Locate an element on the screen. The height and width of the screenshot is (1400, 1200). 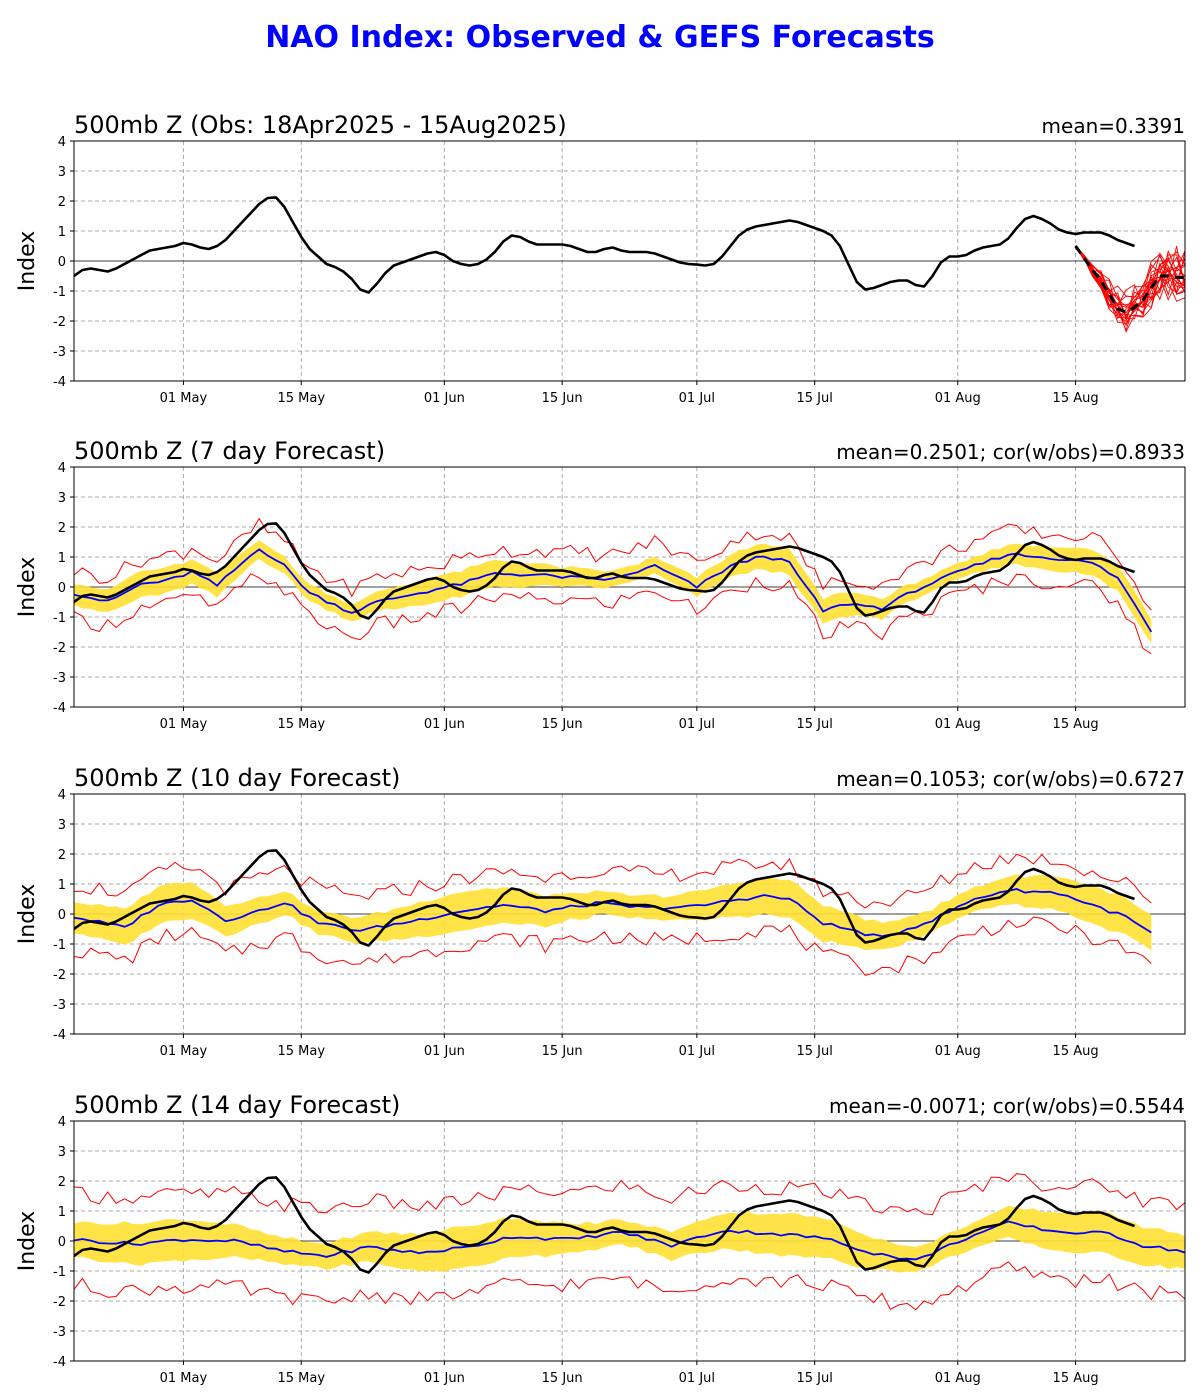
panel-stat: mean=0.3391 is located at coordinates (1113, 126).